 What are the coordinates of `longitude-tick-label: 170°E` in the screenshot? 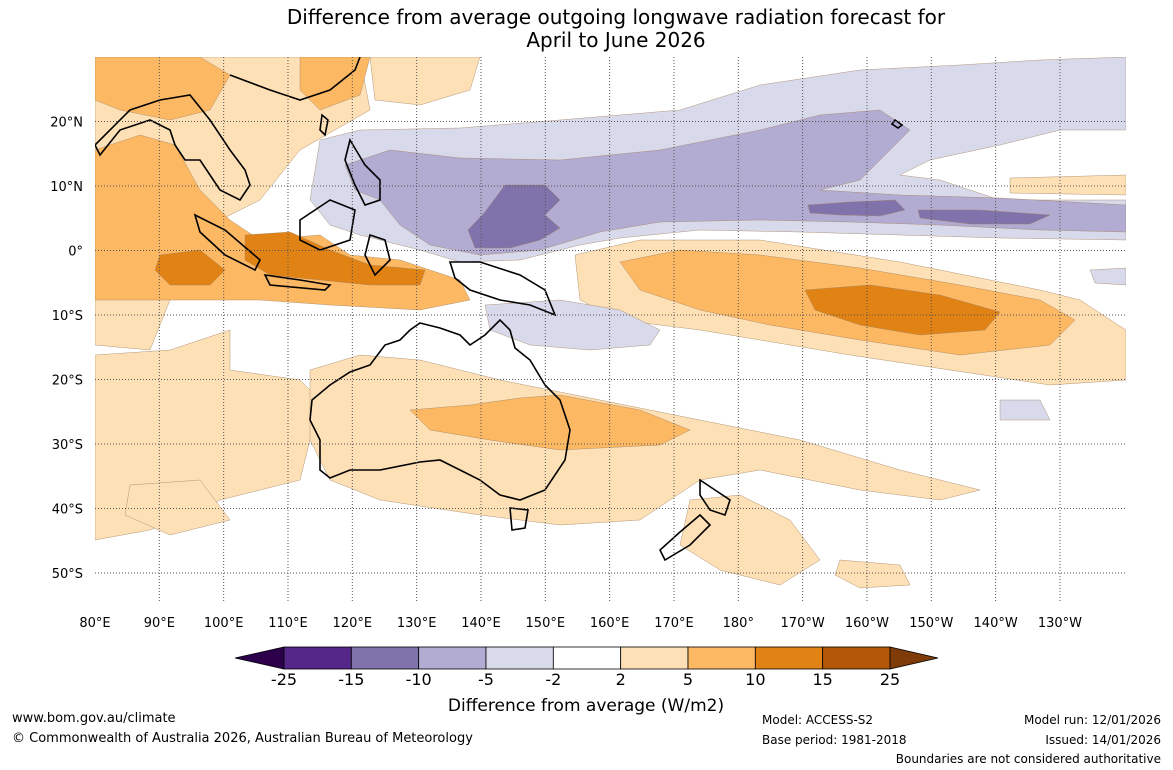 It's located at (674, 623).